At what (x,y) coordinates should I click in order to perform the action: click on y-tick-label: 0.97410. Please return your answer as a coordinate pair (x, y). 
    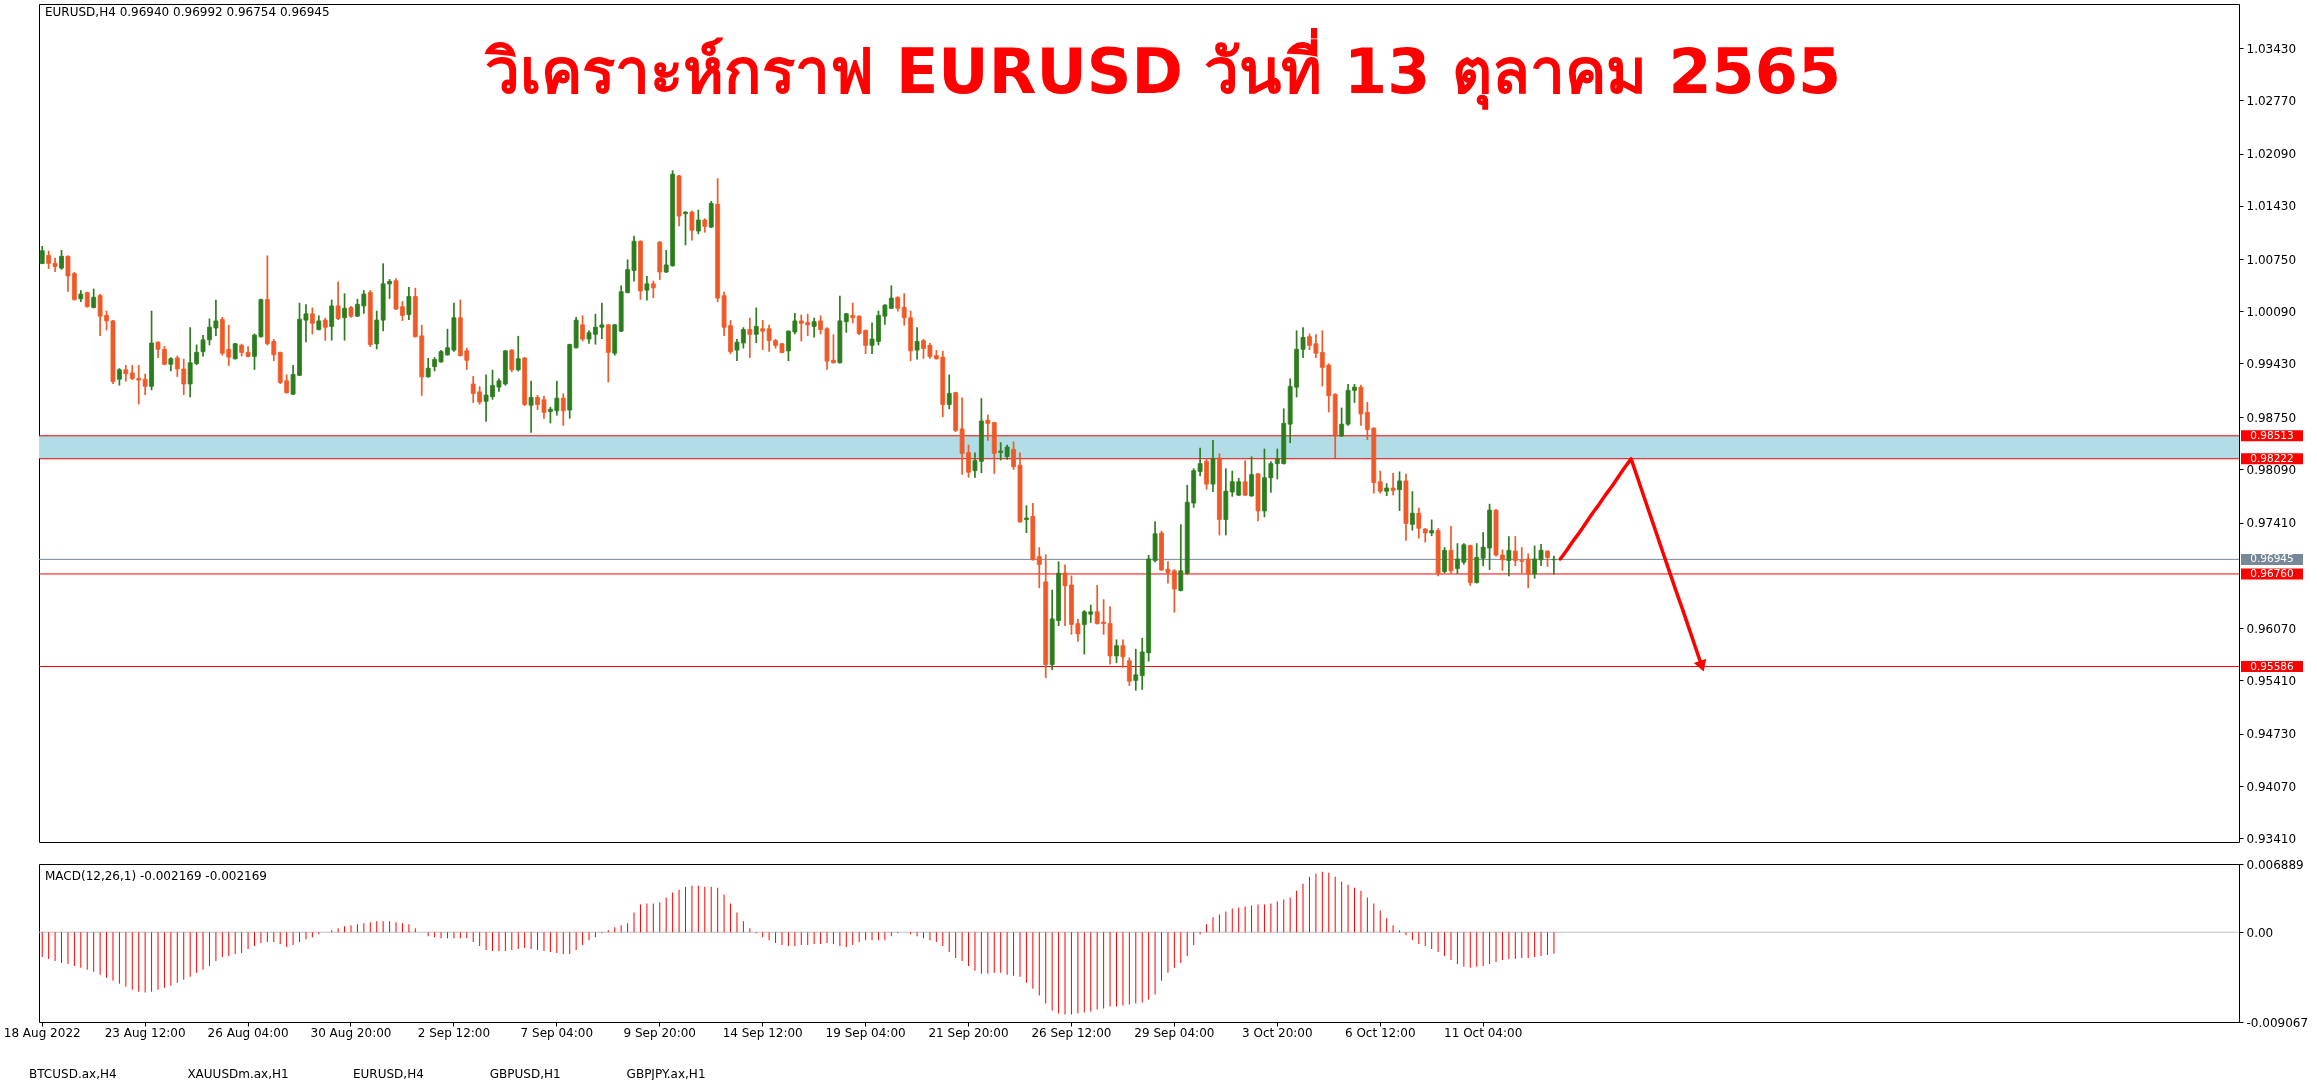
    Looking at the image, I should click on (2271, 523).